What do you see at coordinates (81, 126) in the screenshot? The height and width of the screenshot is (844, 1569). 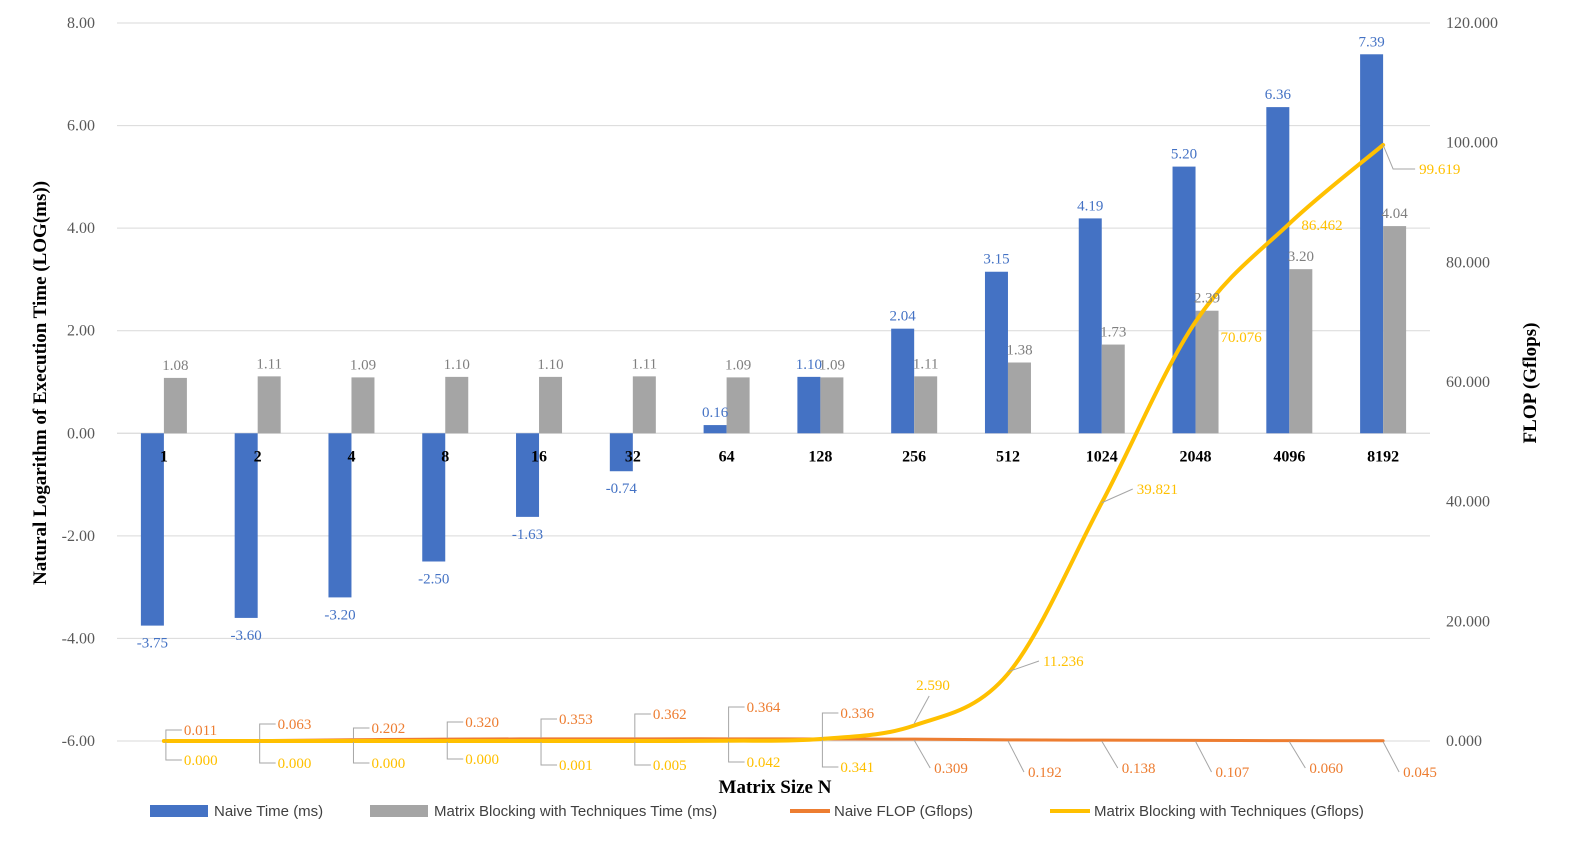 I see `y-tick-label: 6.00` at bounding box center [81, 126].